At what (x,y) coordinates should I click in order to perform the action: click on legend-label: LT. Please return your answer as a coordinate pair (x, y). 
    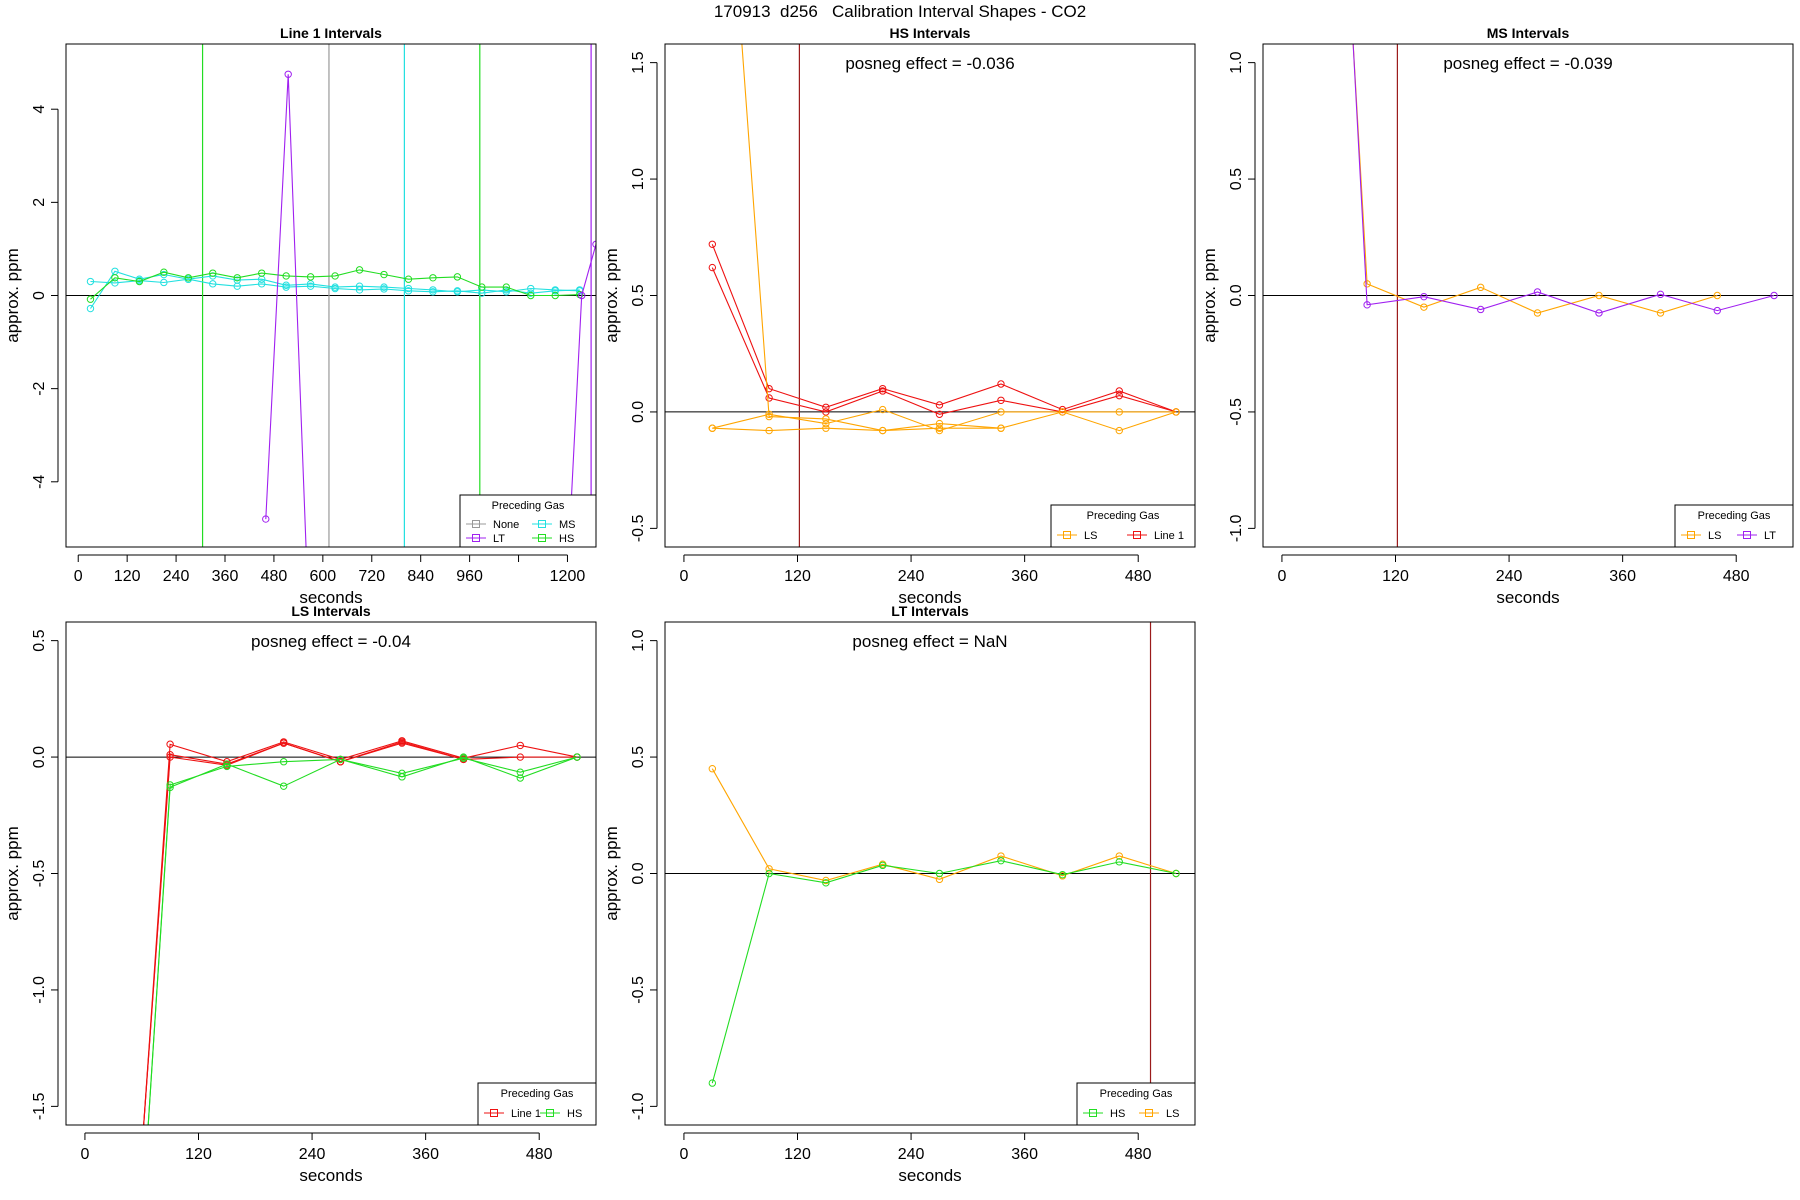
    Looking at the image, I should click on (499, 539).